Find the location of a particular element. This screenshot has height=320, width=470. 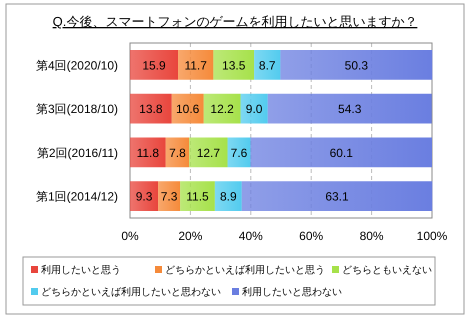

y-tick-label: 第2回(2016/11) is located at coordinates (77, 153).